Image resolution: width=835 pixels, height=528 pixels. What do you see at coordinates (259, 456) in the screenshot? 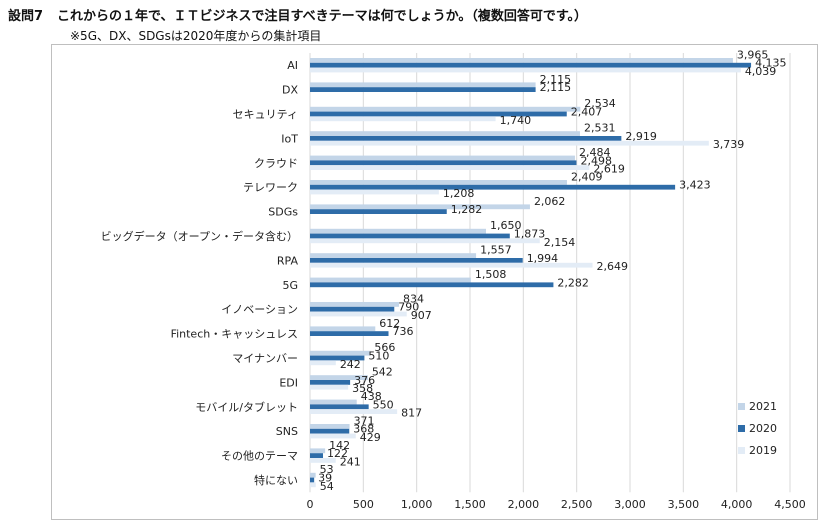
I see `category-label: その他のテーマ` at bounding box center [259, 456].